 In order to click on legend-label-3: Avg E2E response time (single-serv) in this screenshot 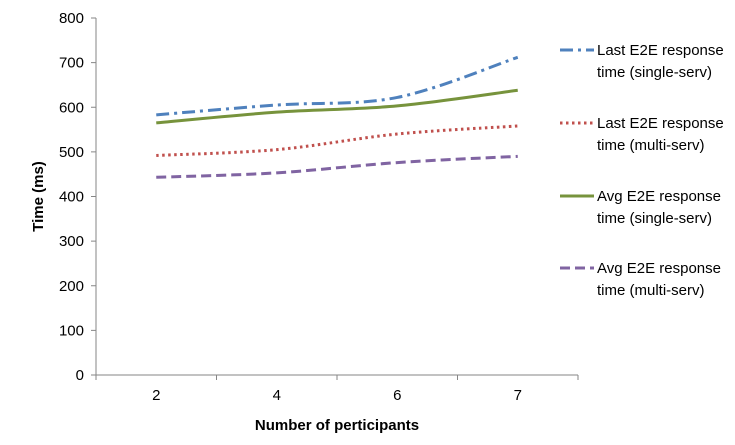, I will do `click(659, 207)`.